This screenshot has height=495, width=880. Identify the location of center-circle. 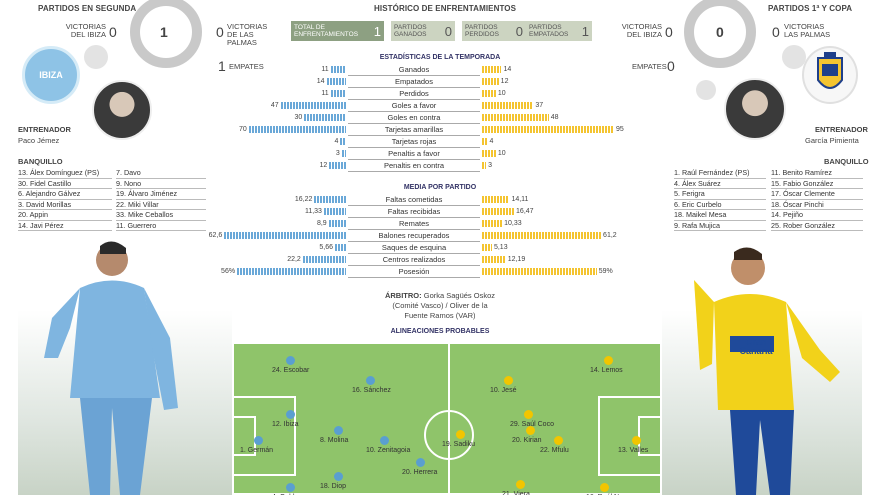
(449, 435).